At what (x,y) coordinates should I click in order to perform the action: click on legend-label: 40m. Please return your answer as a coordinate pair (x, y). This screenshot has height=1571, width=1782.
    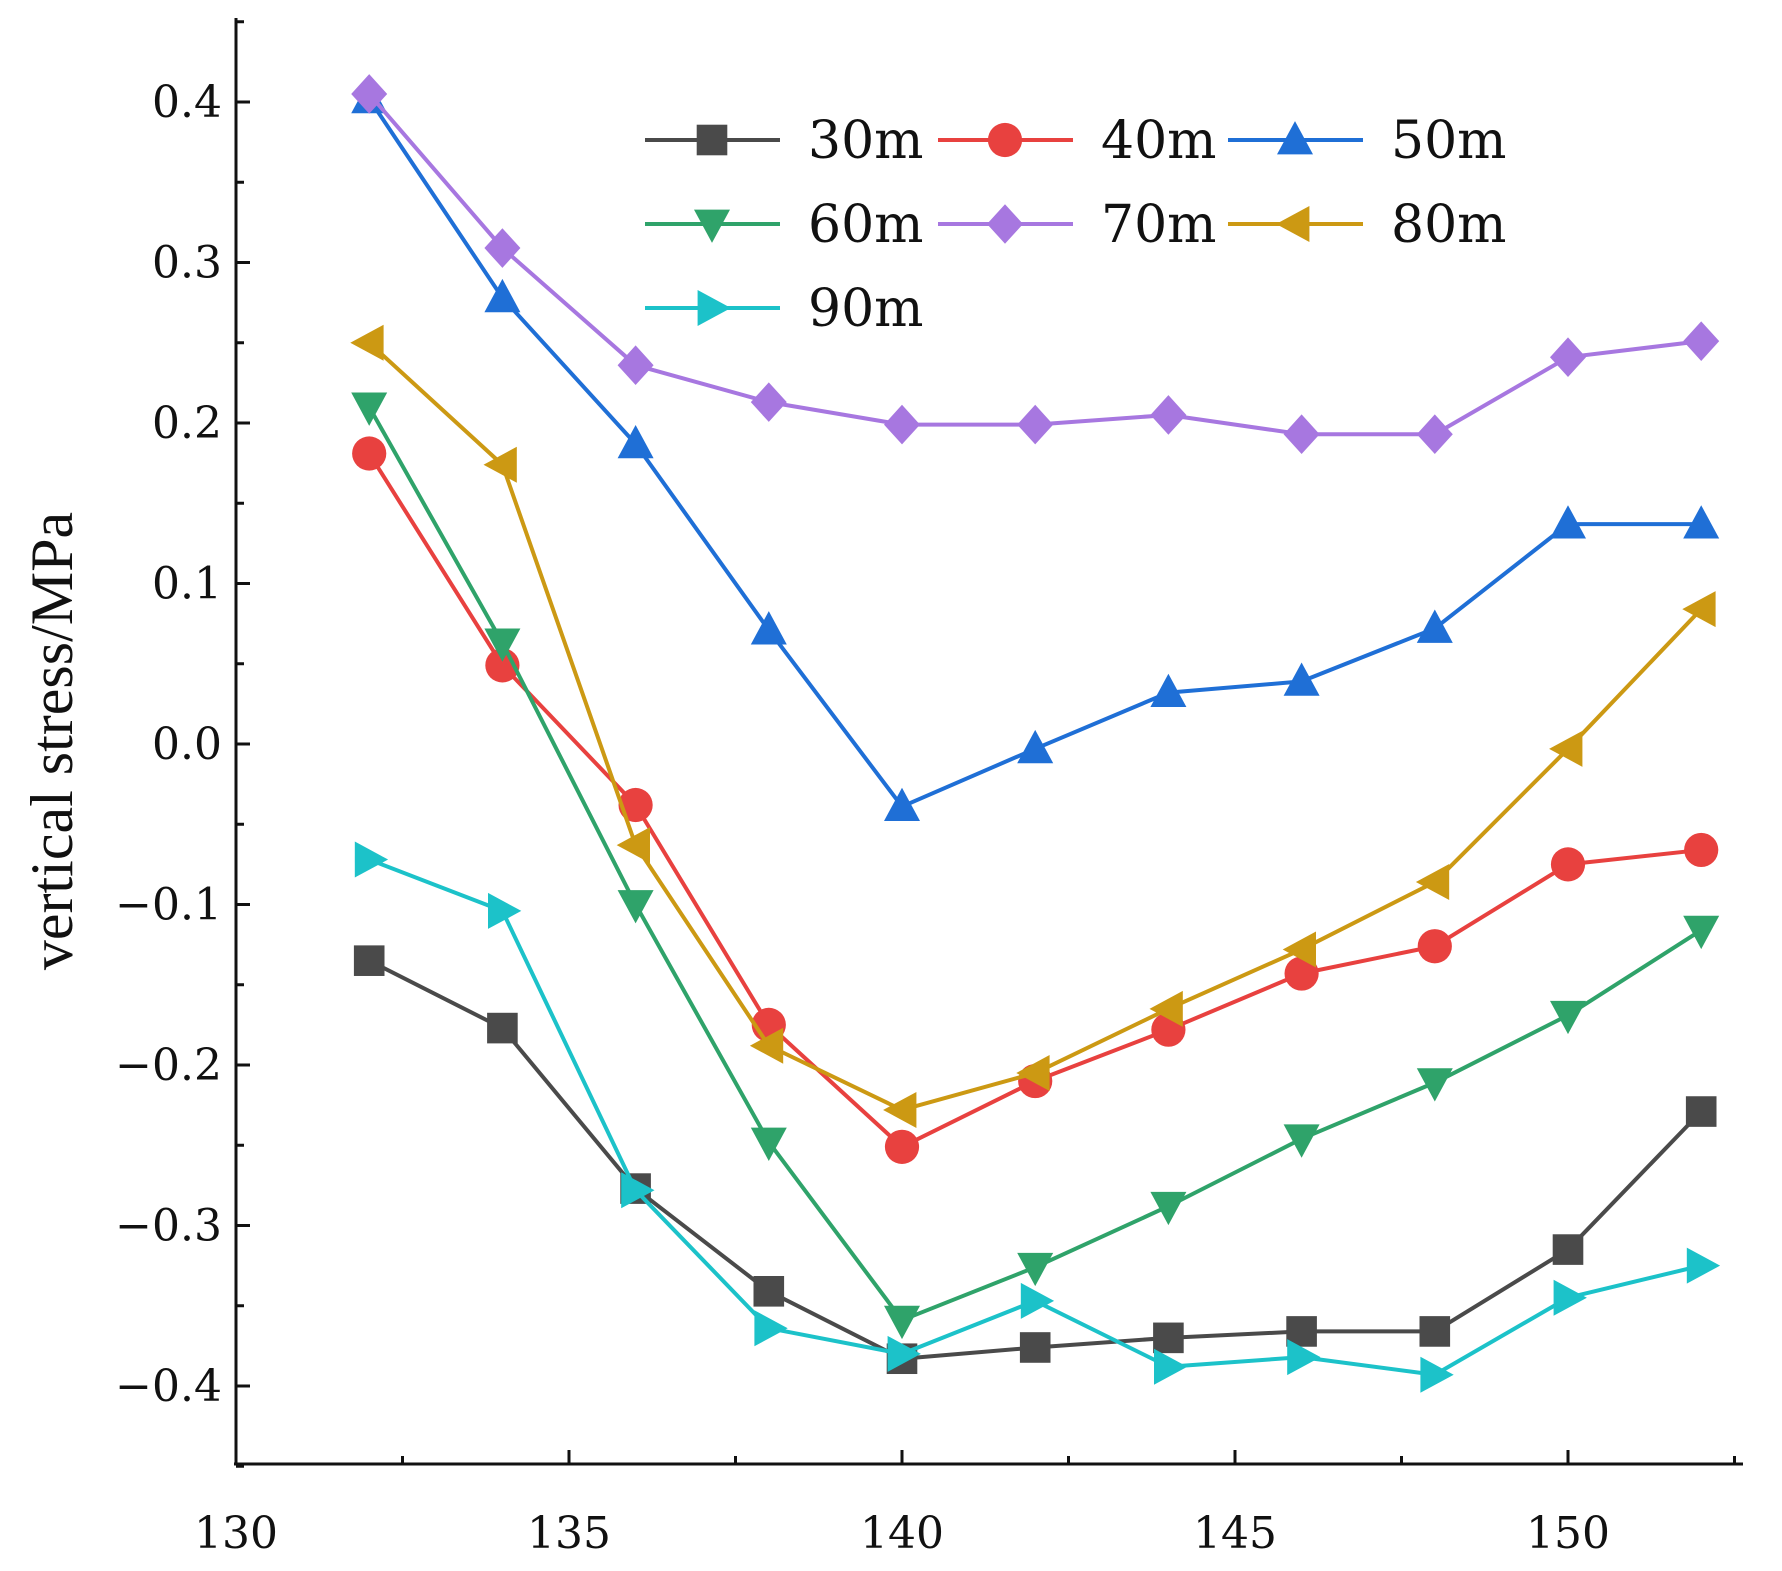
    Looking at the image, I should click on (1158, 141).